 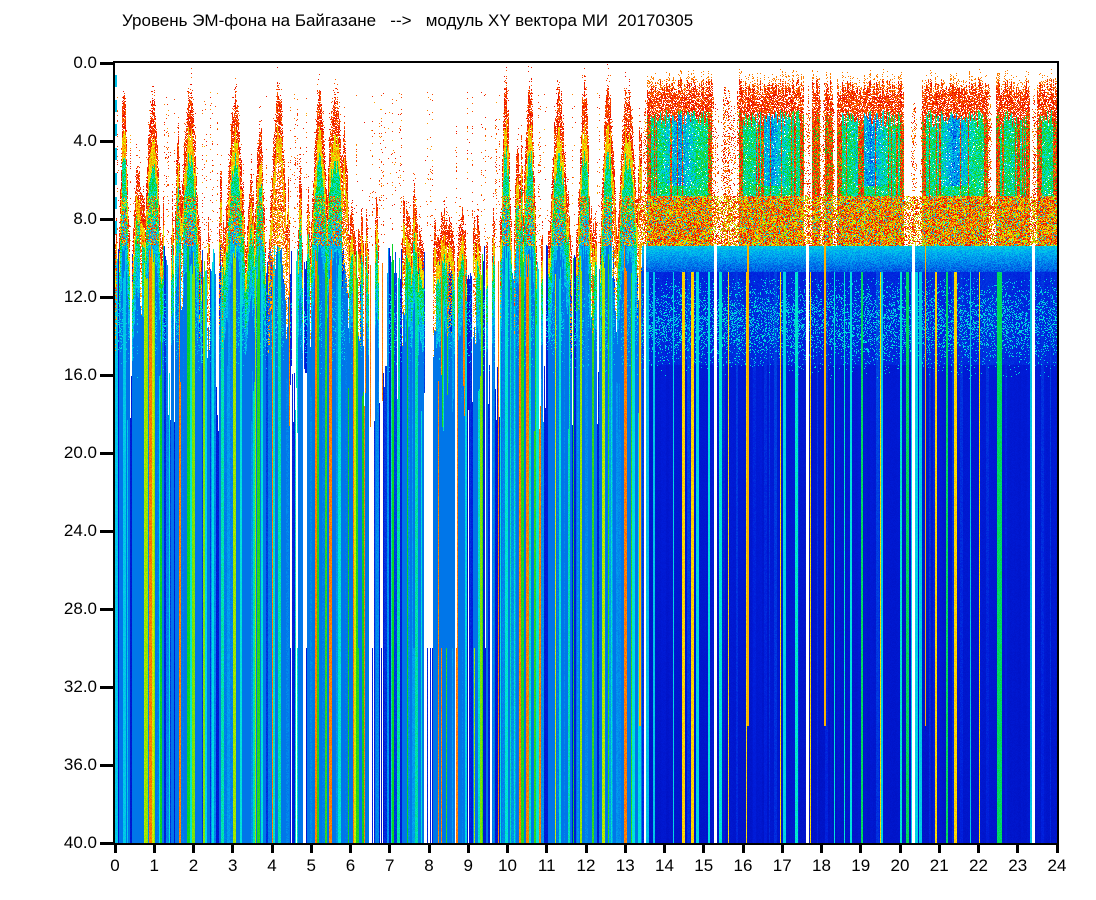 I want to click on x-tick-label: 7, so click(x=390, y=865).